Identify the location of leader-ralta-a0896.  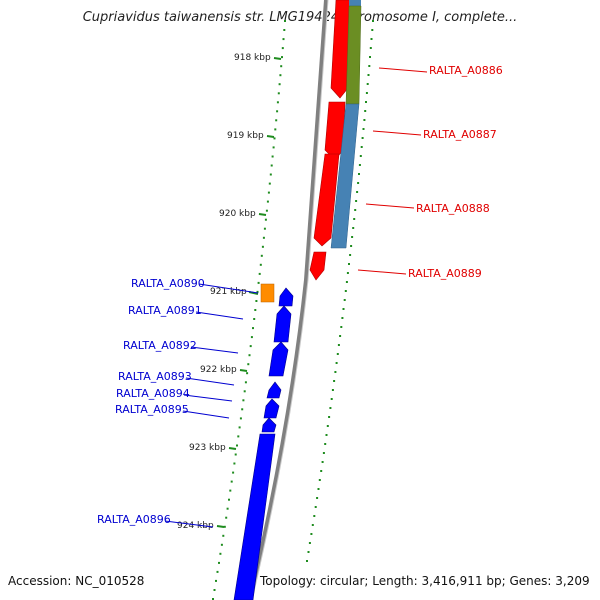
(189, 524).